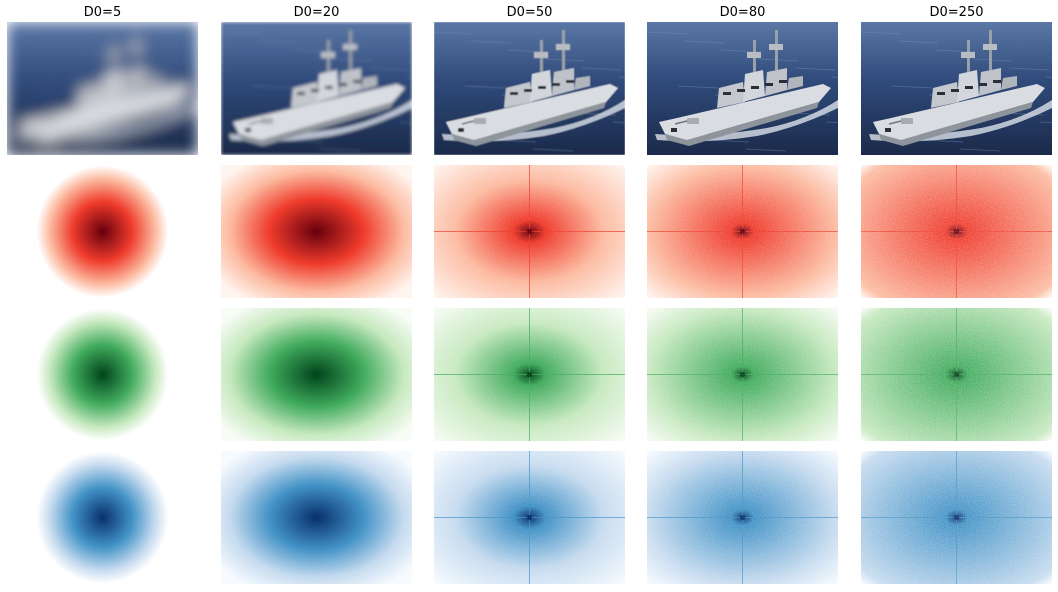 The height and width of the screenshot is (592, 1058). What do you see at coordinates (529, 13) in the screenshot?
I see `column-title: D0=50` at bounding box center [529, 13].